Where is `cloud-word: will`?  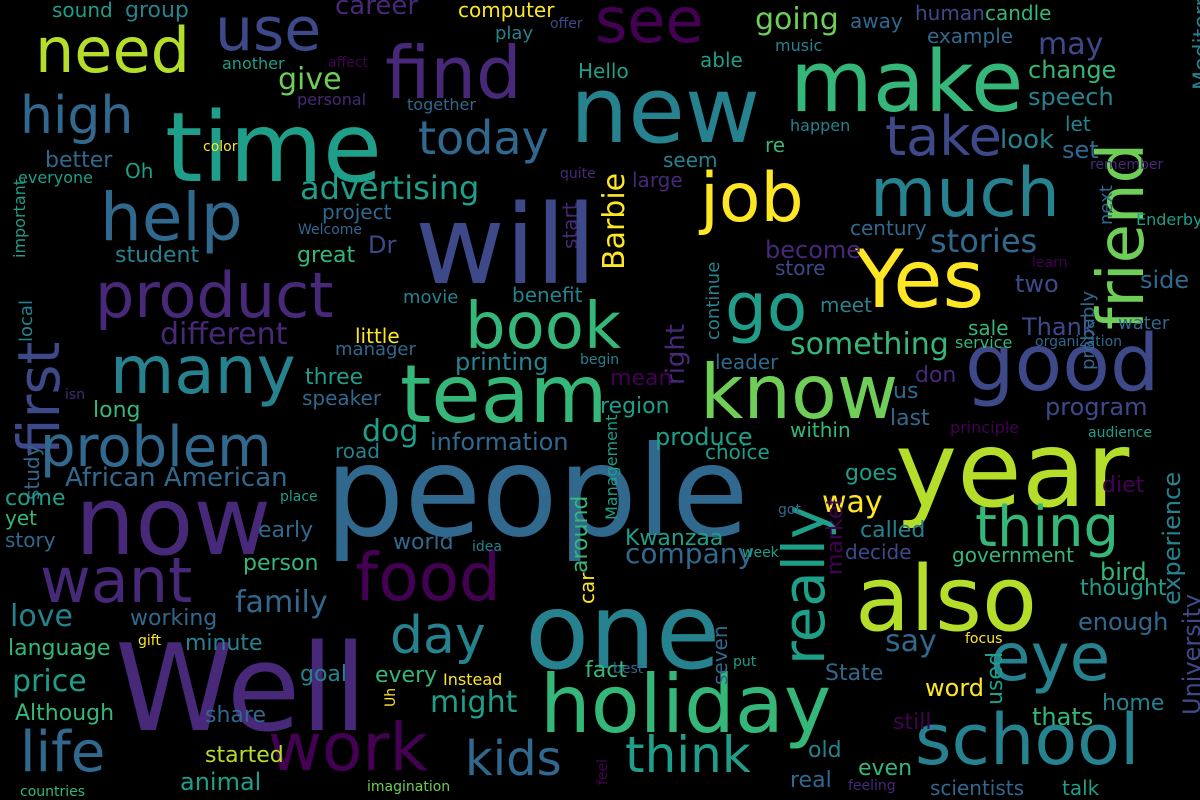
cloud-word: will is located at coordinates (506, 245).